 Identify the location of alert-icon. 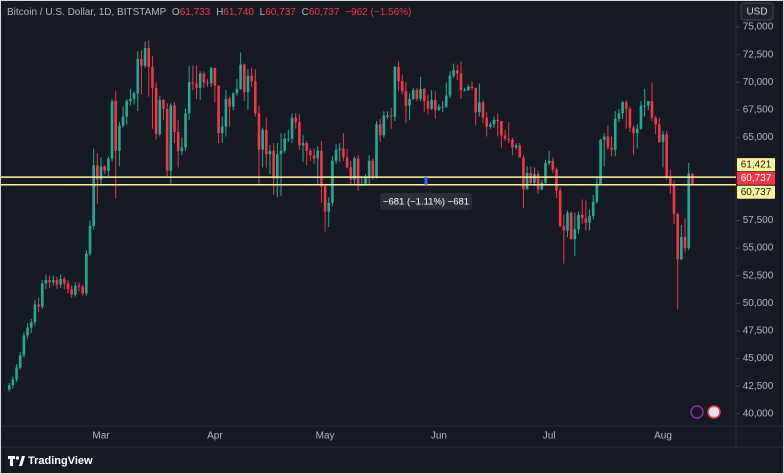
(697, 412).